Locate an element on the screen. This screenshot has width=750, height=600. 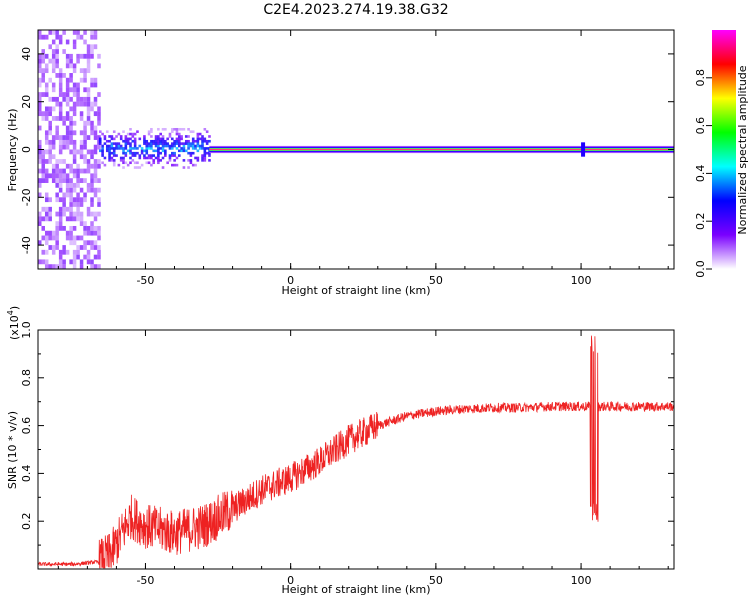
colorbar-tick-label: 0.4 is located at coordinates (700, 174).